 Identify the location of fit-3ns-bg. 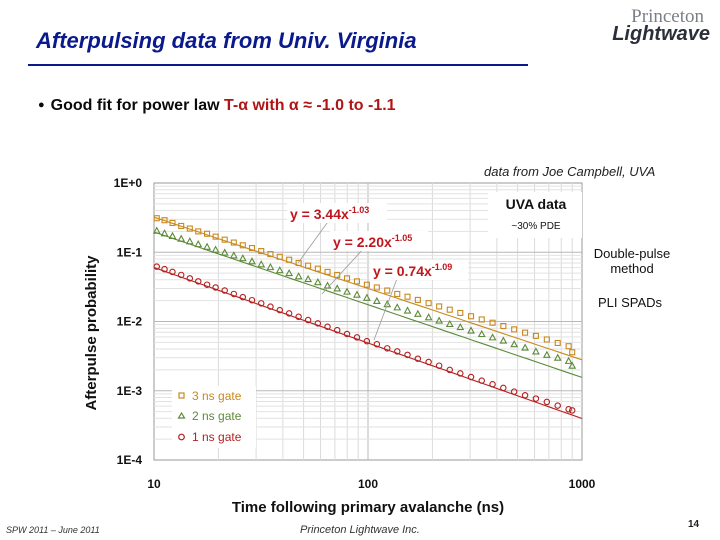
(337, 213).